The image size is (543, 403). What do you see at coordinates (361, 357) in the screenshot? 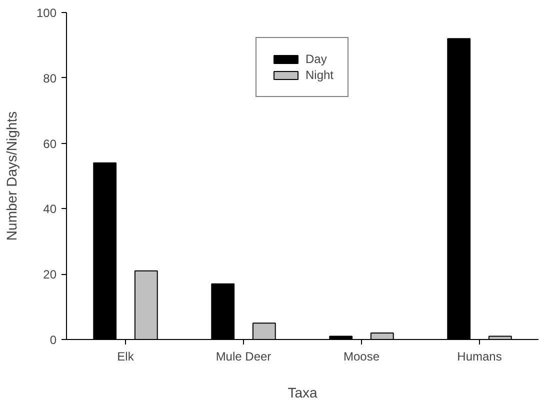
I see `x-tick-label: Moose` at bounding box center [361, 357].